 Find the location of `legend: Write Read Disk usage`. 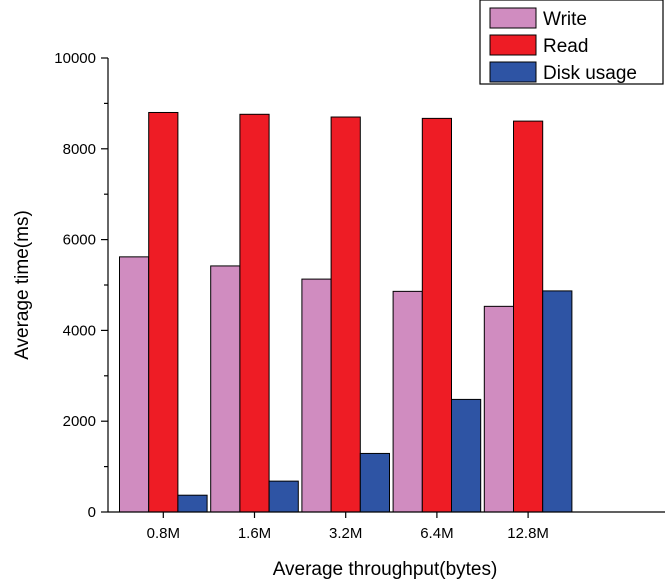

legend: Write Read Disk usage is located at coordinates (571, 42).